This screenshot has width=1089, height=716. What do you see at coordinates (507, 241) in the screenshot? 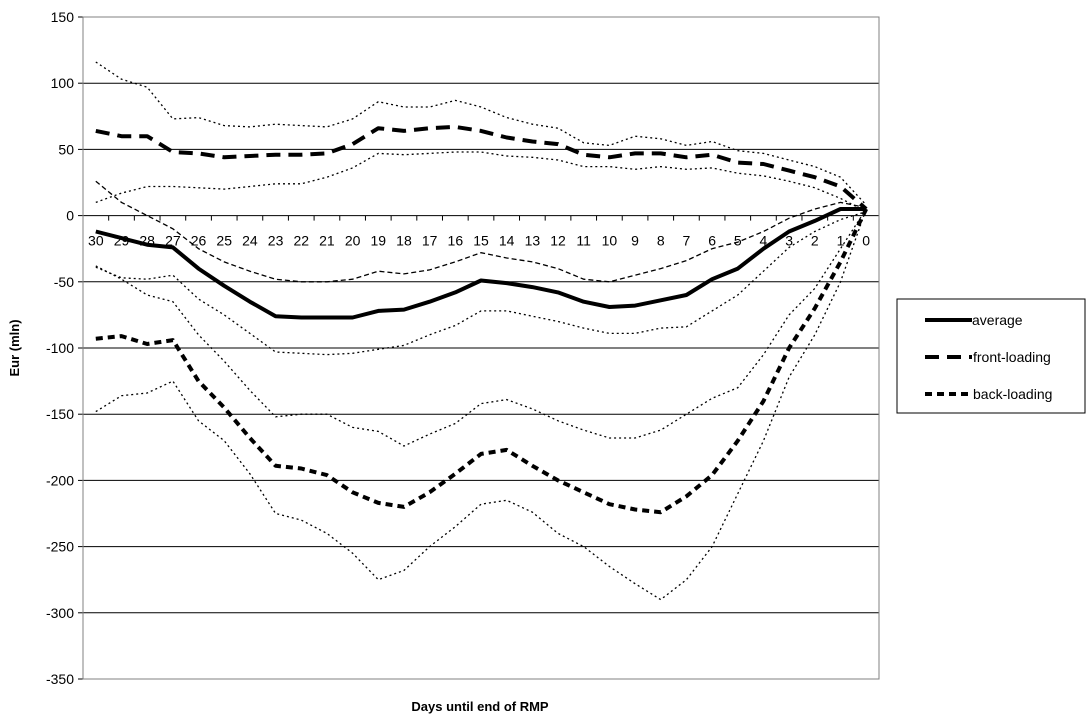
I see `x-tick-label: 14` at bounding box center [507, 241].